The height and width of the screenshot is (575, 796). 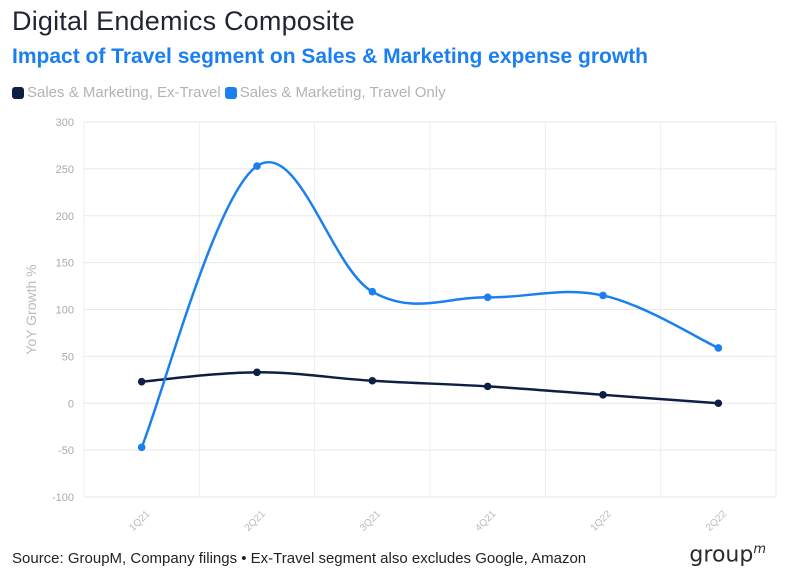 What do you see at coordinates (485, 520) in the screenshot?
I see `x-tick-label: 4Q21` at bounding box center [485, 520].